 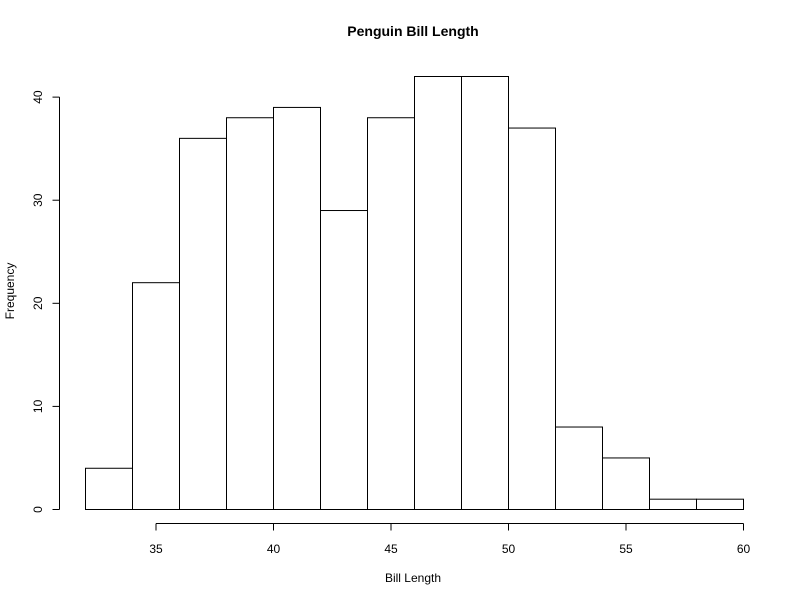 I want to click on y-tick-label-0: 0, so click(x=38, y=509).